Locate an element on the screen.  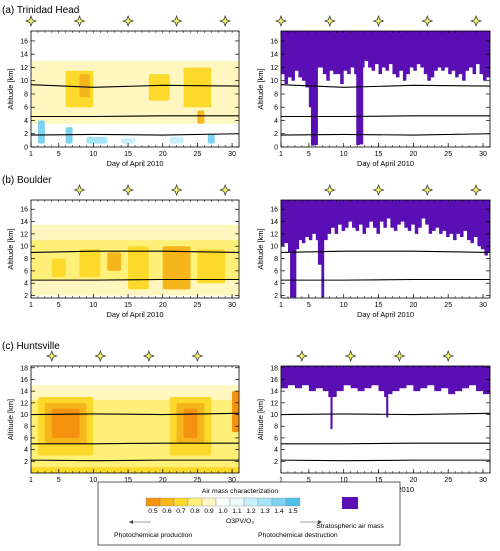
legend-bin-label: 1.3 is located at coordinates (265, 511).